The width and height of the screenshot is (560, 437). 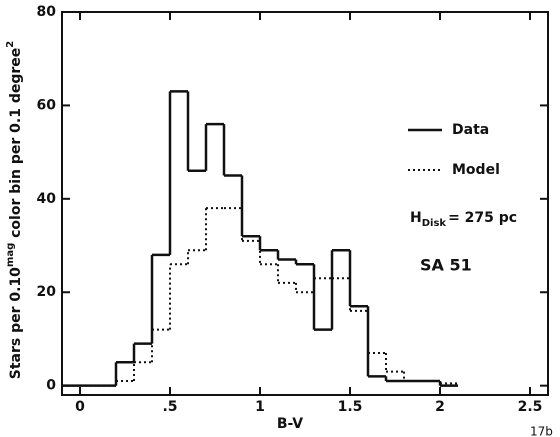 What do you see at coordinates (16, 323) in the screenshot?
I see `y-label-part: Stars per 0.10` at bounding box center [16, 323].